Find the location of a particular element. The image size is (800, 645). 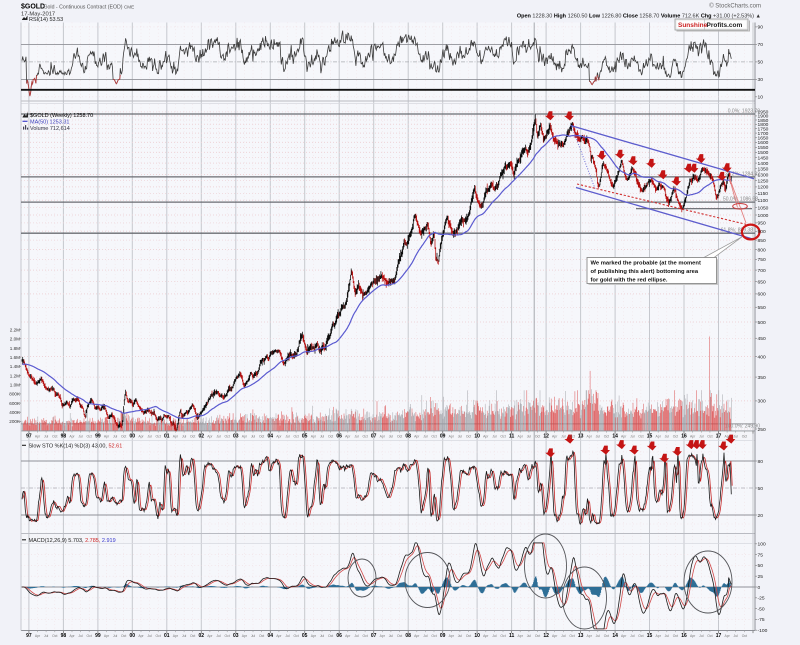

svg-text: 30 is located at coordinates (761, 80).